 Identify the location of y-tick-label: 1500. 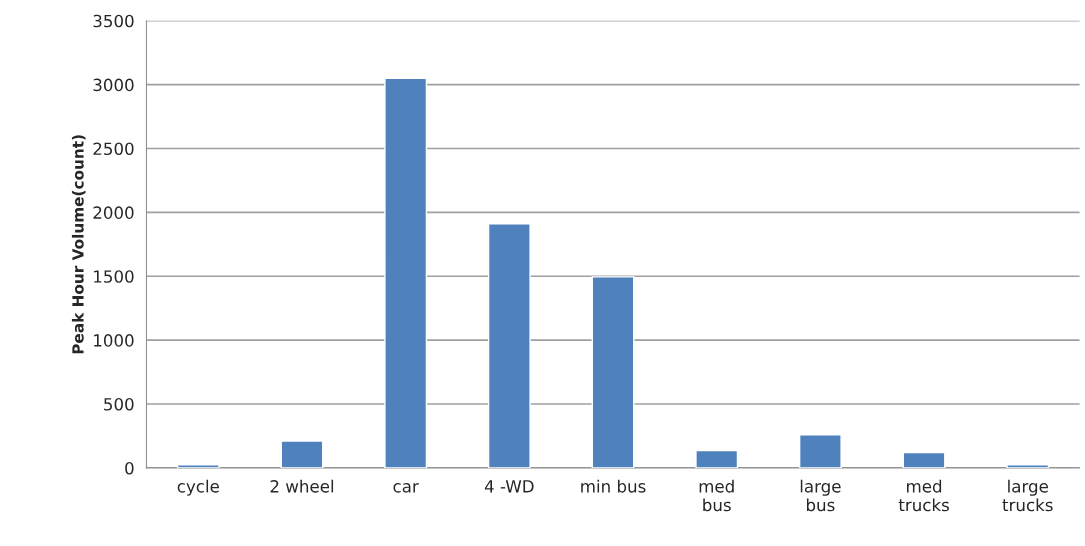
(114, 276).